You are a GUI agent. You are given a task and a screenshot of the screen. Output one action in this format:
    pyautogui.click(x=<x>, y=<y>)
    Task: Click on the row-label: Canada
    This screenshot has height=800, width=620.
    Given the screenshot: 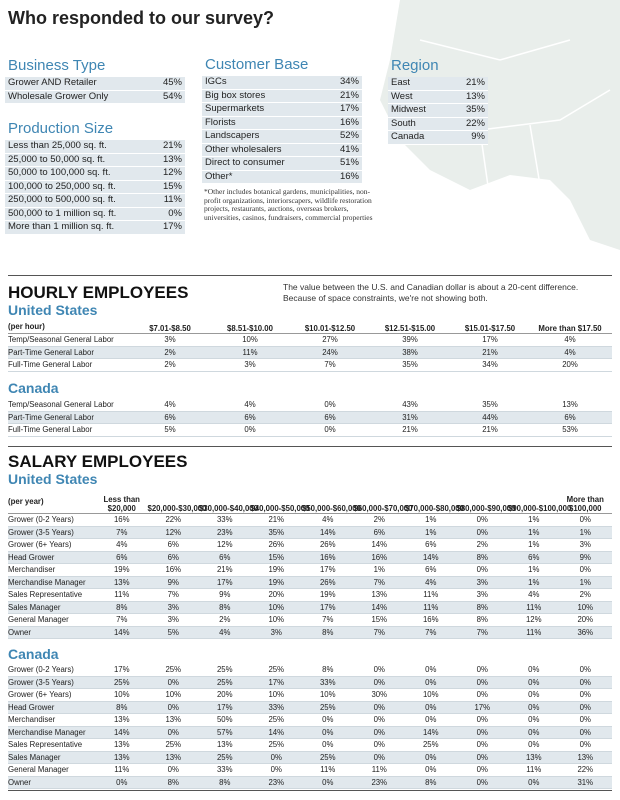 What is the action you would take?
    pyautogui.click(x=408, y=136)
    